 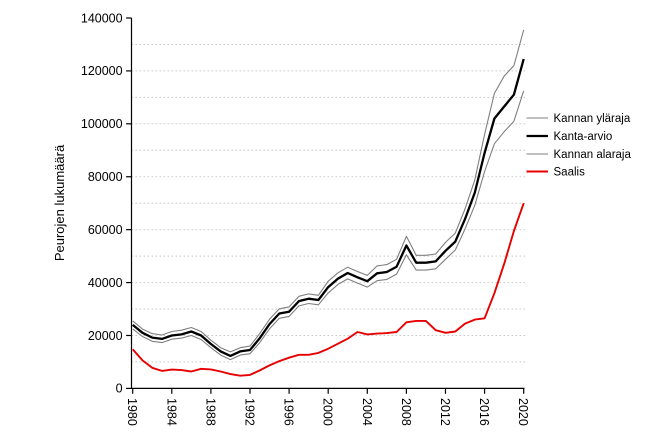 I want to click on y-tick-label: 40000, so click(x=105, y=283).